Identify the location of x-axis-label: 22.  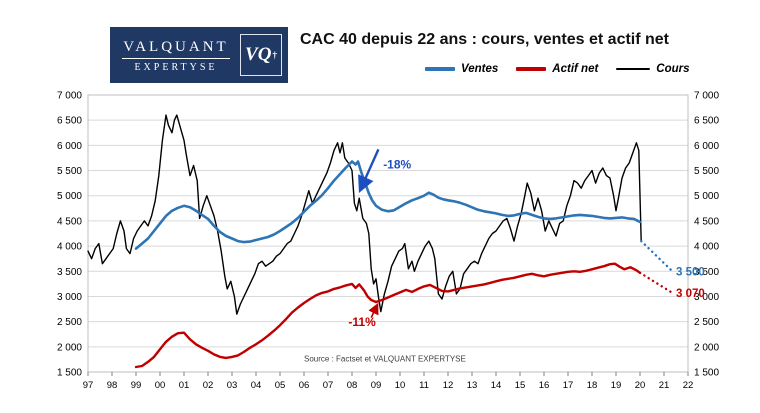
(688, 385).